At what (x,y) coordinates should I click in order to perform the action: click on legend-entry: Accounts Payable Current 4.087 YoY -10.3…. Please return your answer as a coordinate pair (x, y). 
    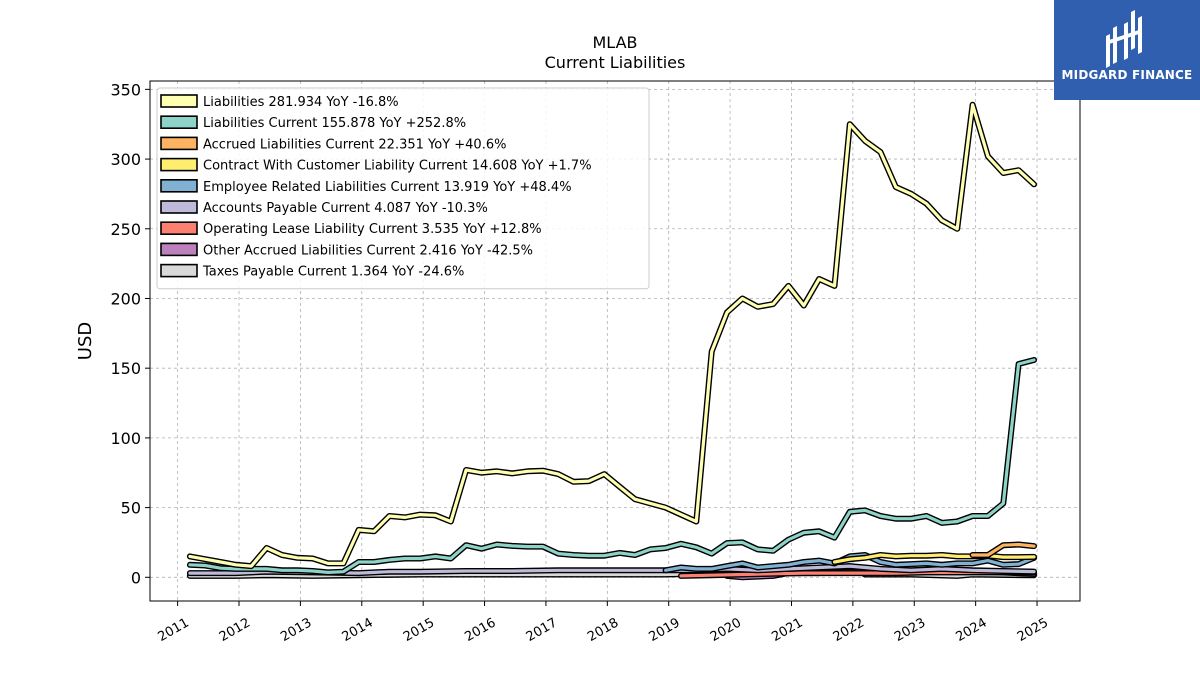
    Looking at the image, I should click on (345, 208).